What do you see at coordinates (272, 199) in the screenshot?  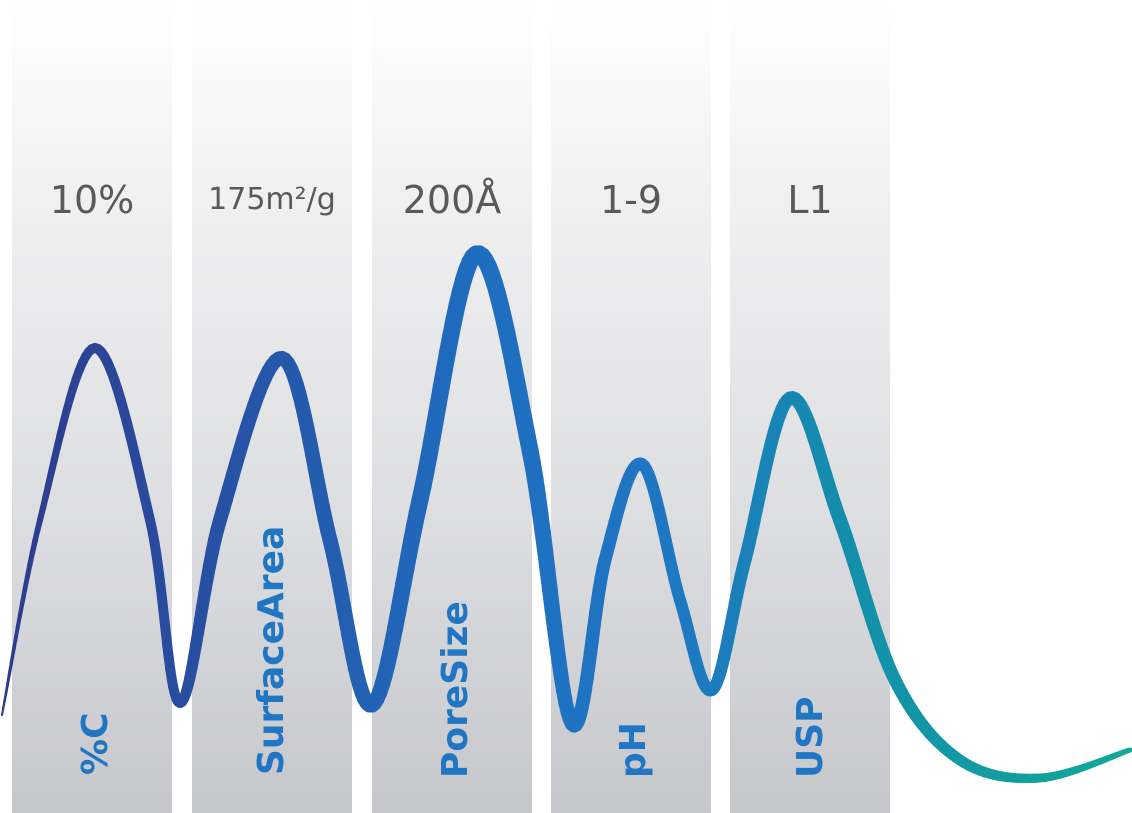 I see `column-value: 175m²/g` at bounding box center [272, 199].